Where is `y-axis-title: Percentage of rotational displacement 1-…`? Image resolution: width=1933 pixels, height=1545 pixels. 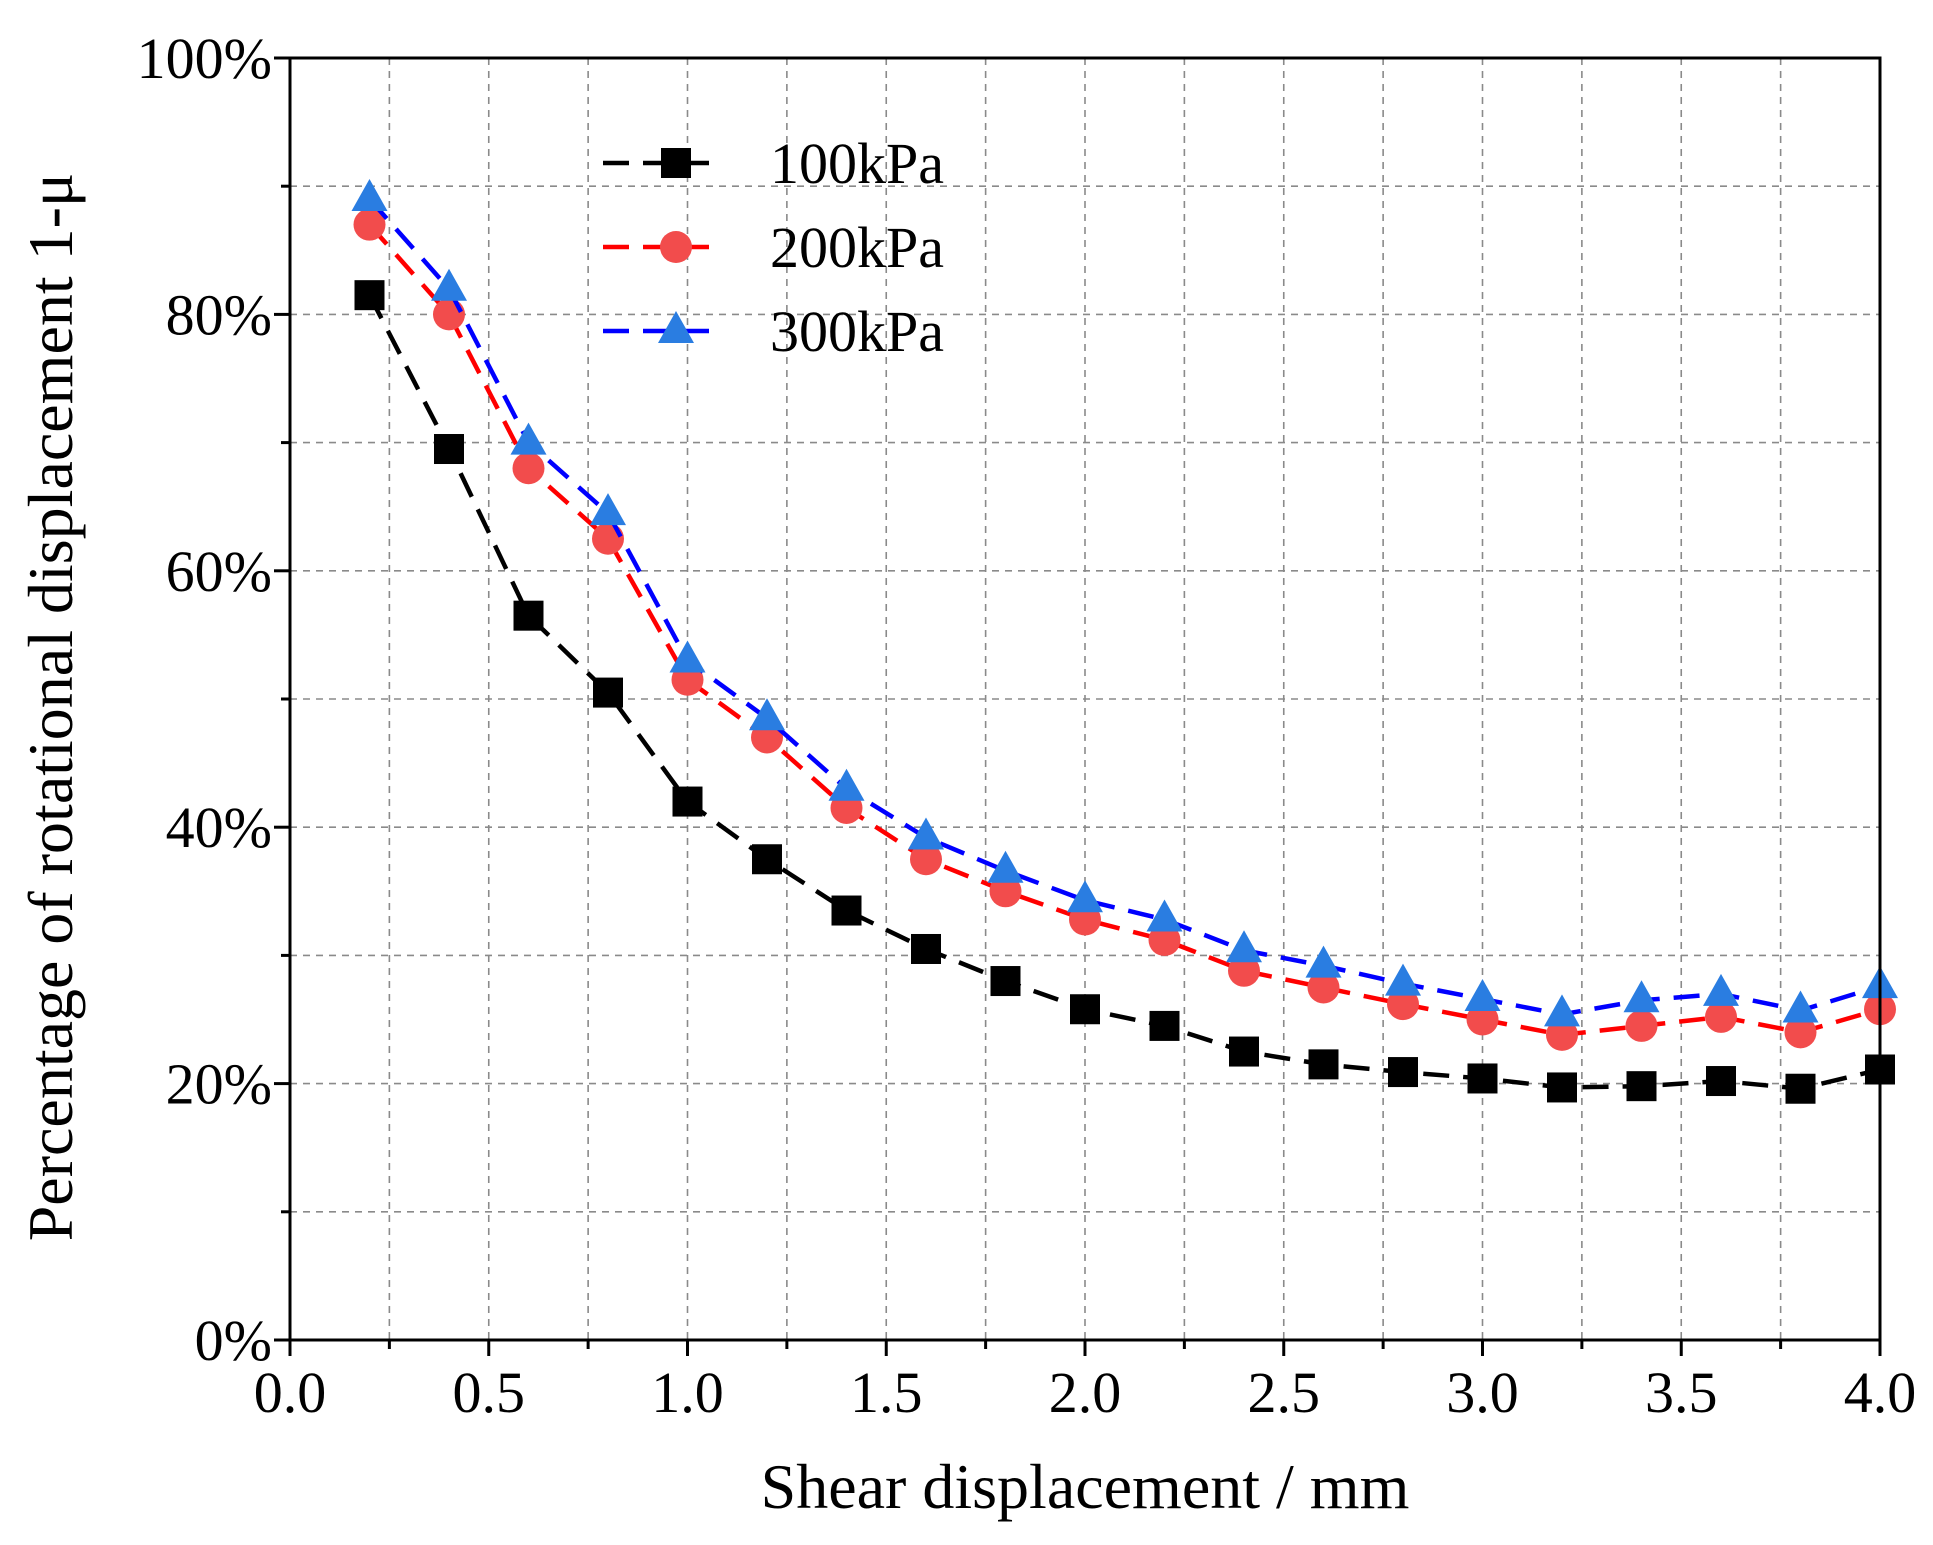 y-axis-title: Percentage of rotational displacement 1-… is located at coordinates (50, 707).